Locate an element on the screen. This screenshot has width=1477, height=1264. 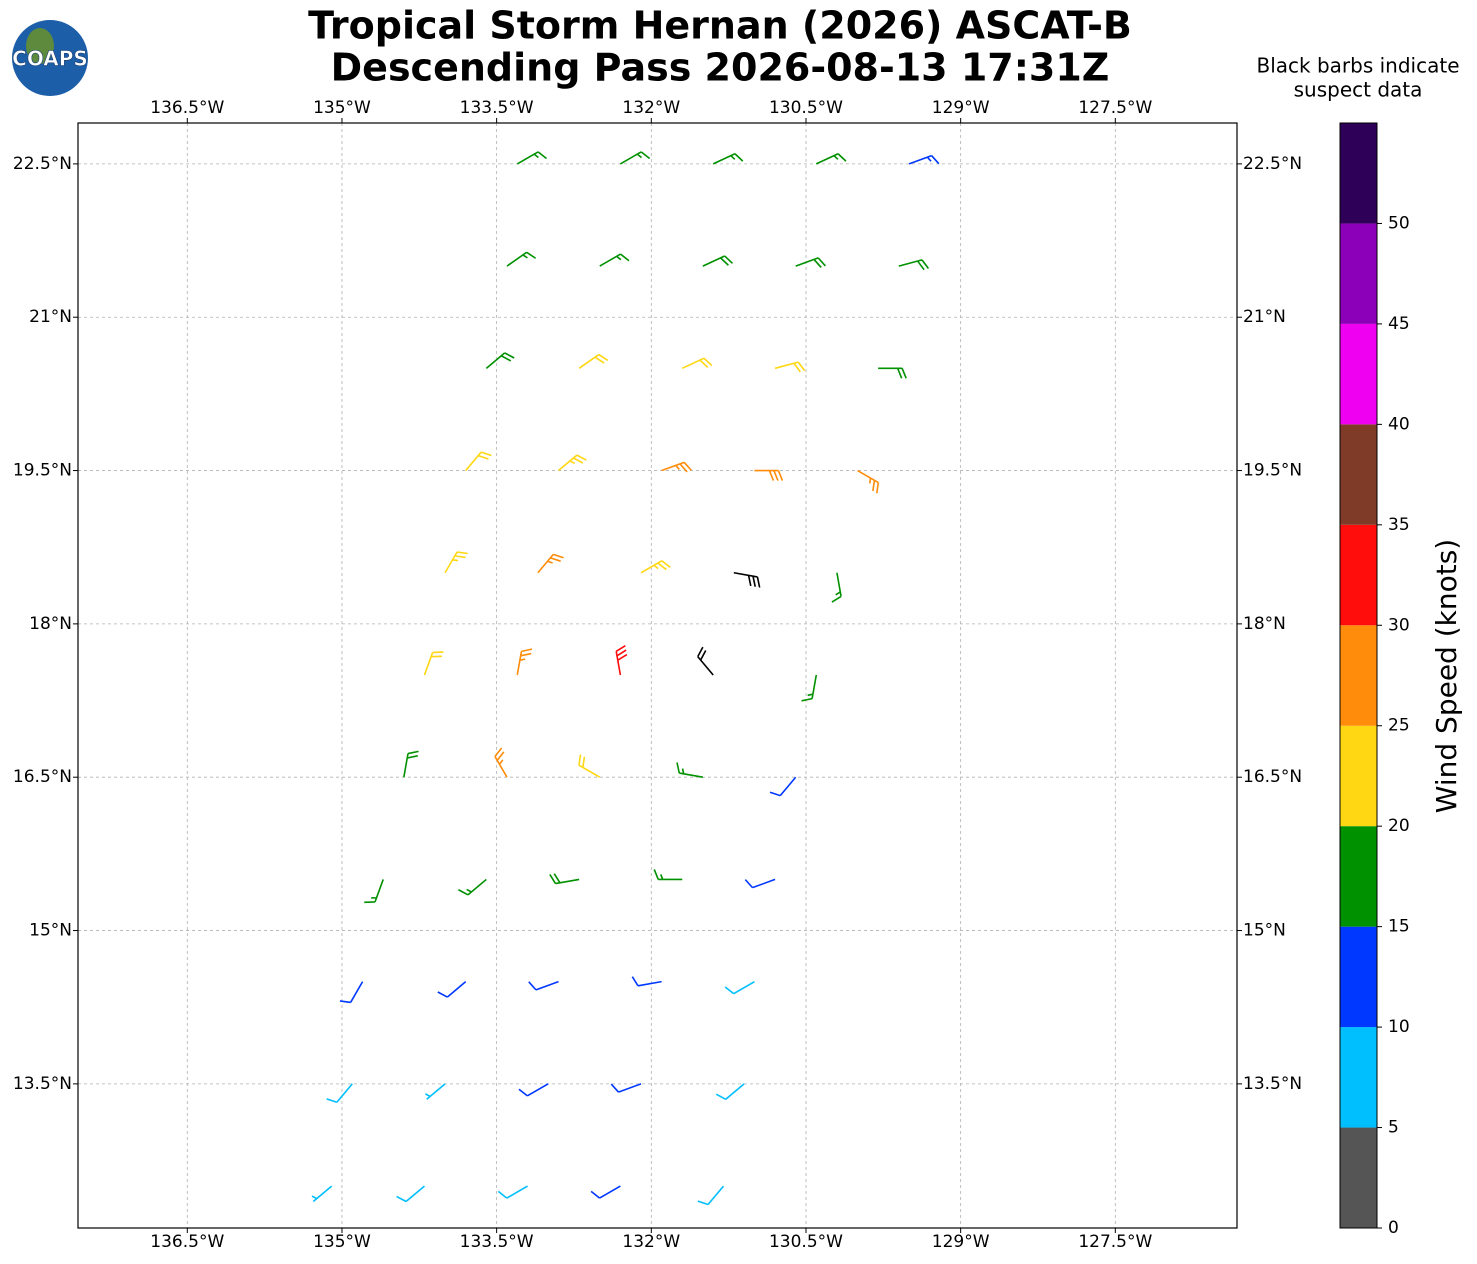
colorbar-label: Wind Speed (knots) is located at coordinates (1446, 676).